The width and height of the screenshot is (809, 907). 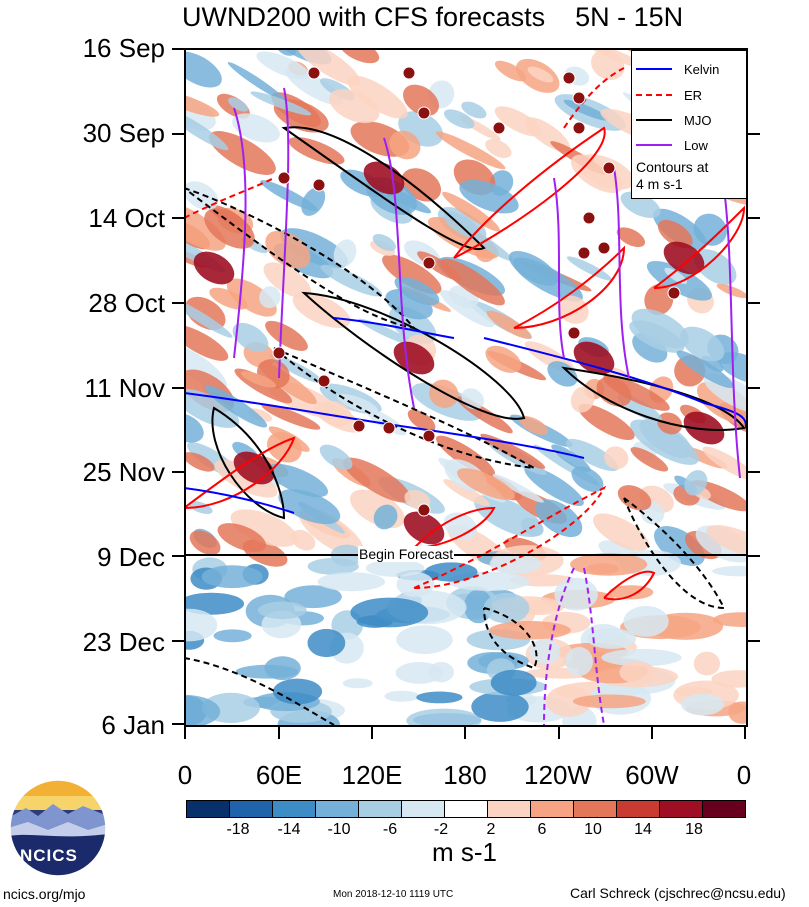 What do you see at coordinates (123, 133) in the screenshot?
I see `y-tick-label: 30 Sep` at bounding box center [123, 133].